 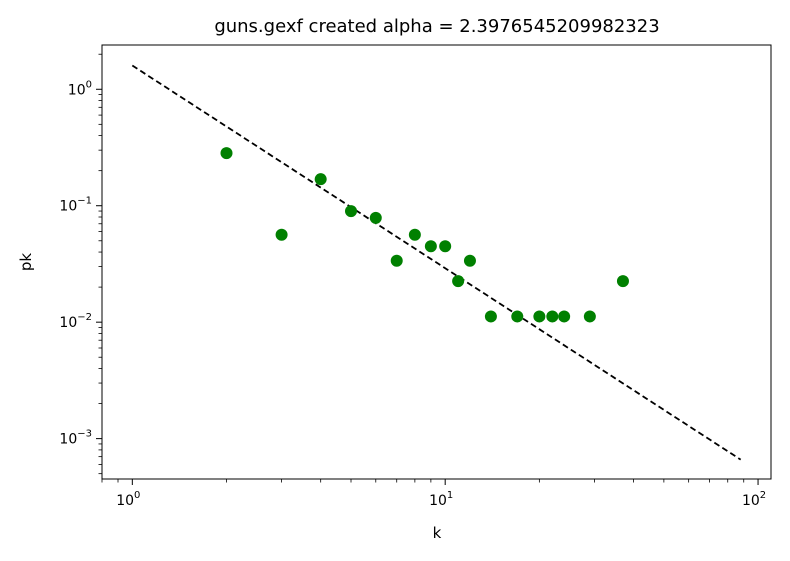 I want to click on y-tick-label: 10⁰, so click(x=80, y=88).